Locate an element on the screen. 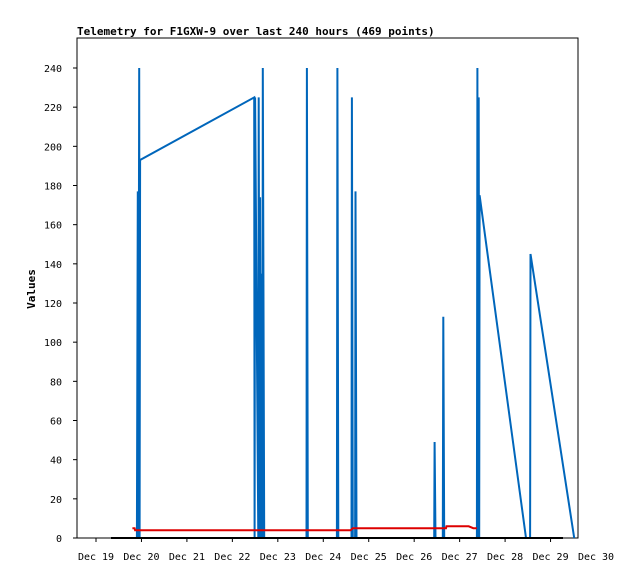 The height and width of the screenshot is (579, 618). x-tick-label: Dec 23 is located at coordinates (278, 557).